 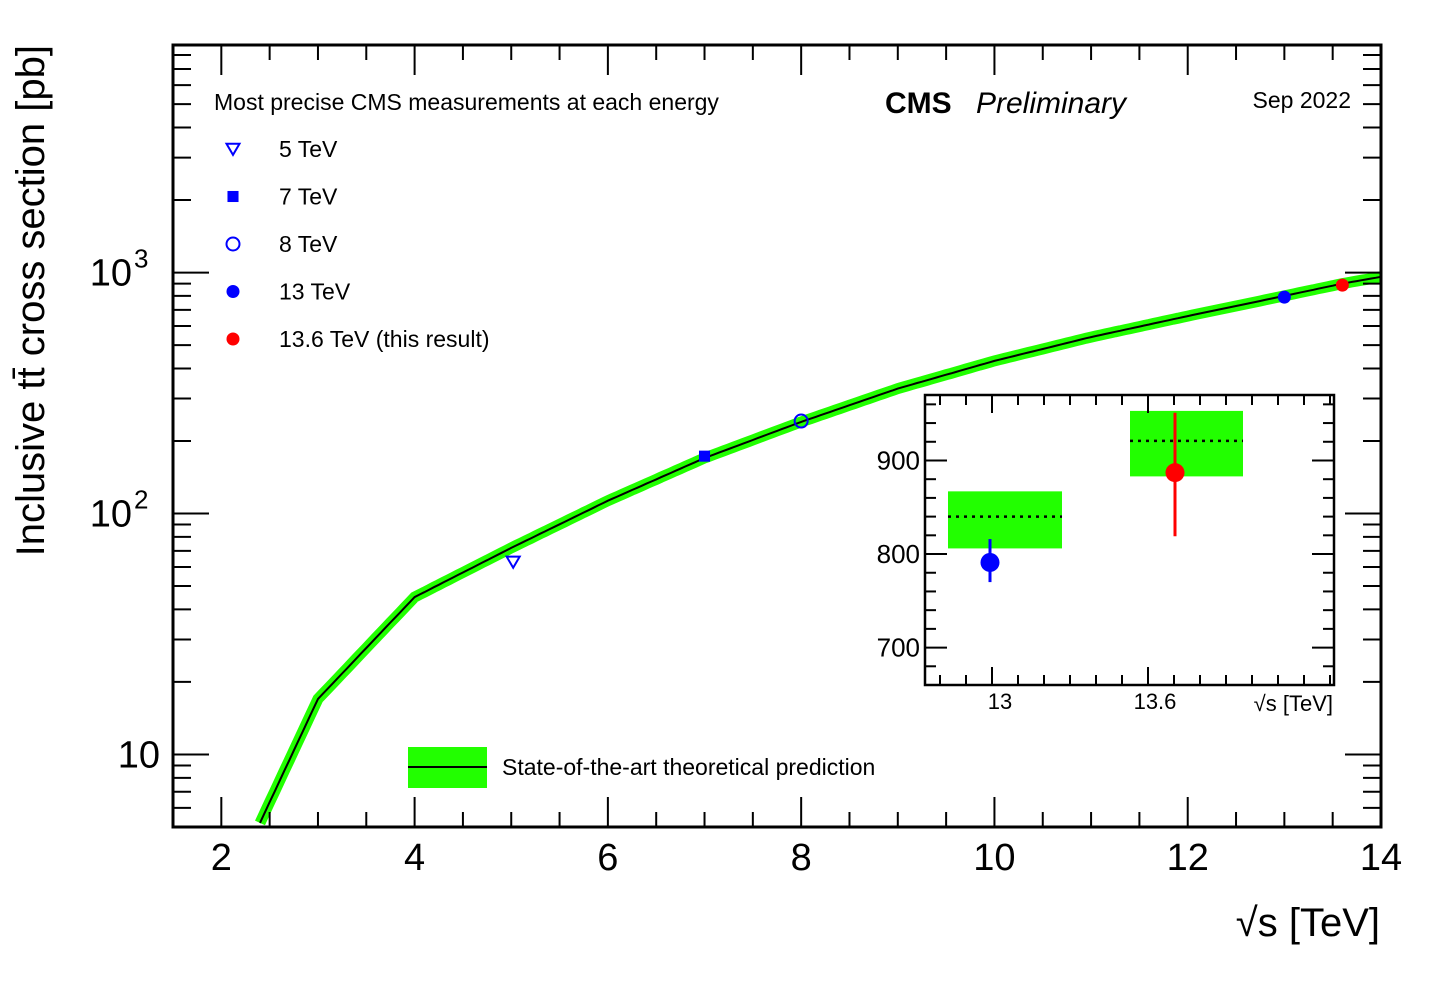 What do you see at coordinates (1381, 858) in the screenshot?
I see `x-tick-label: 14` at bounding box center [1381, 858].